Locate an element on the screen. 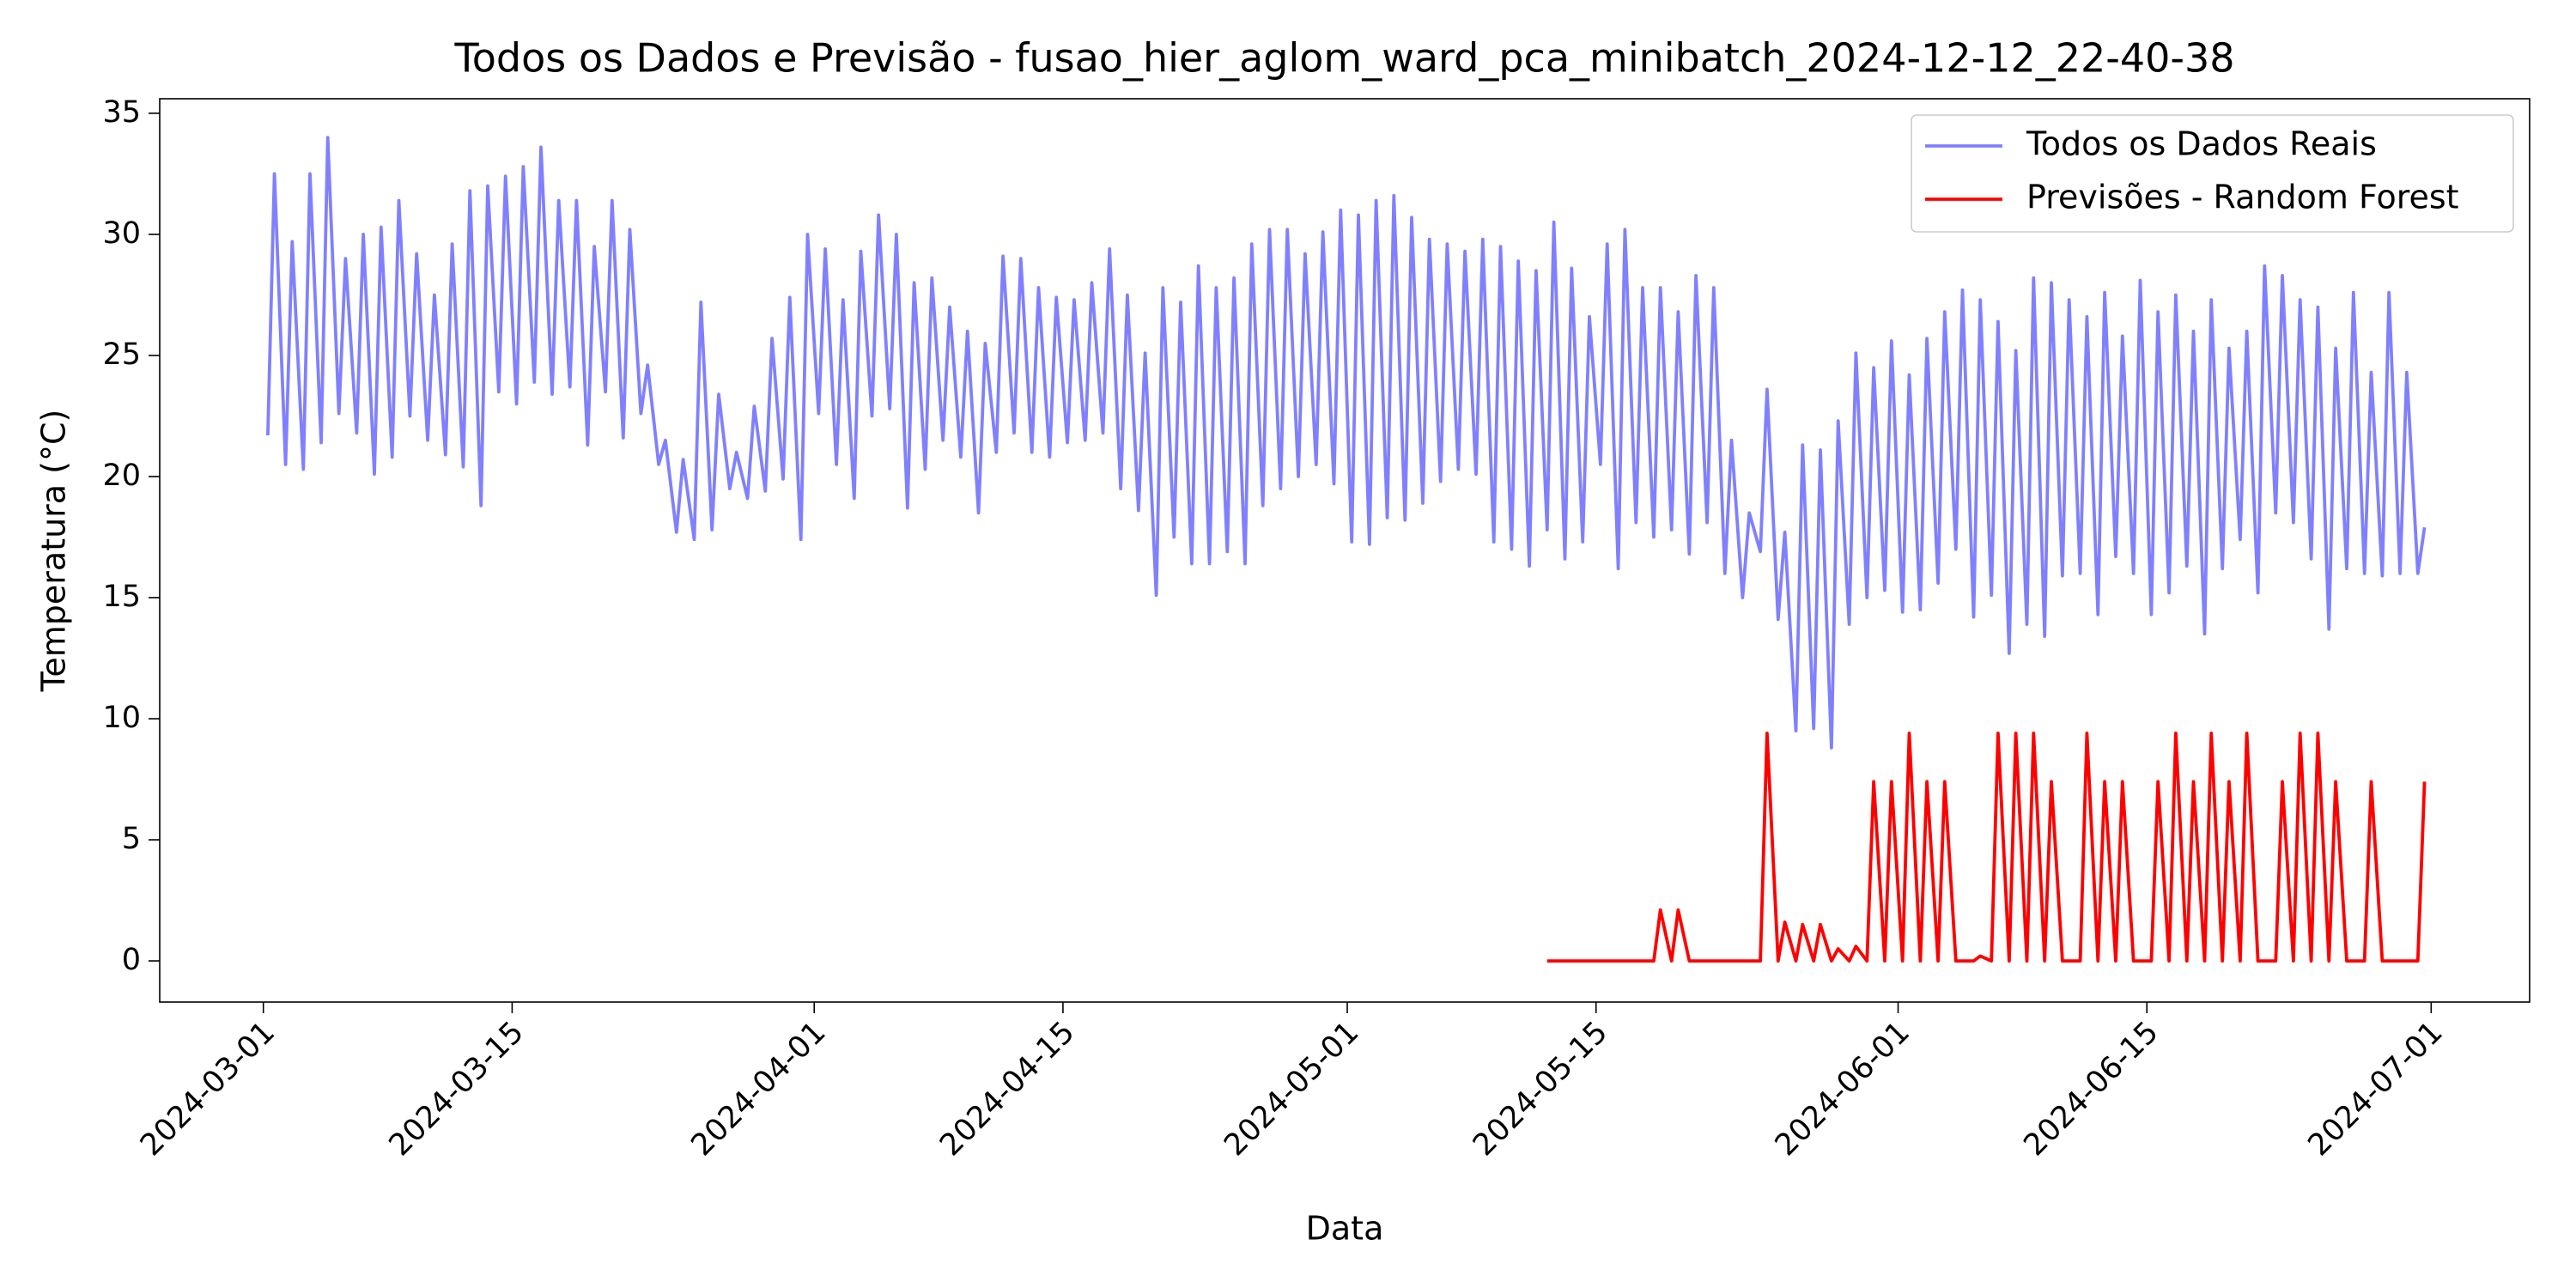 The width and height of the screenshot is (2576, 1288). y-tick-label: 25 is located at coordinates (122, 355).